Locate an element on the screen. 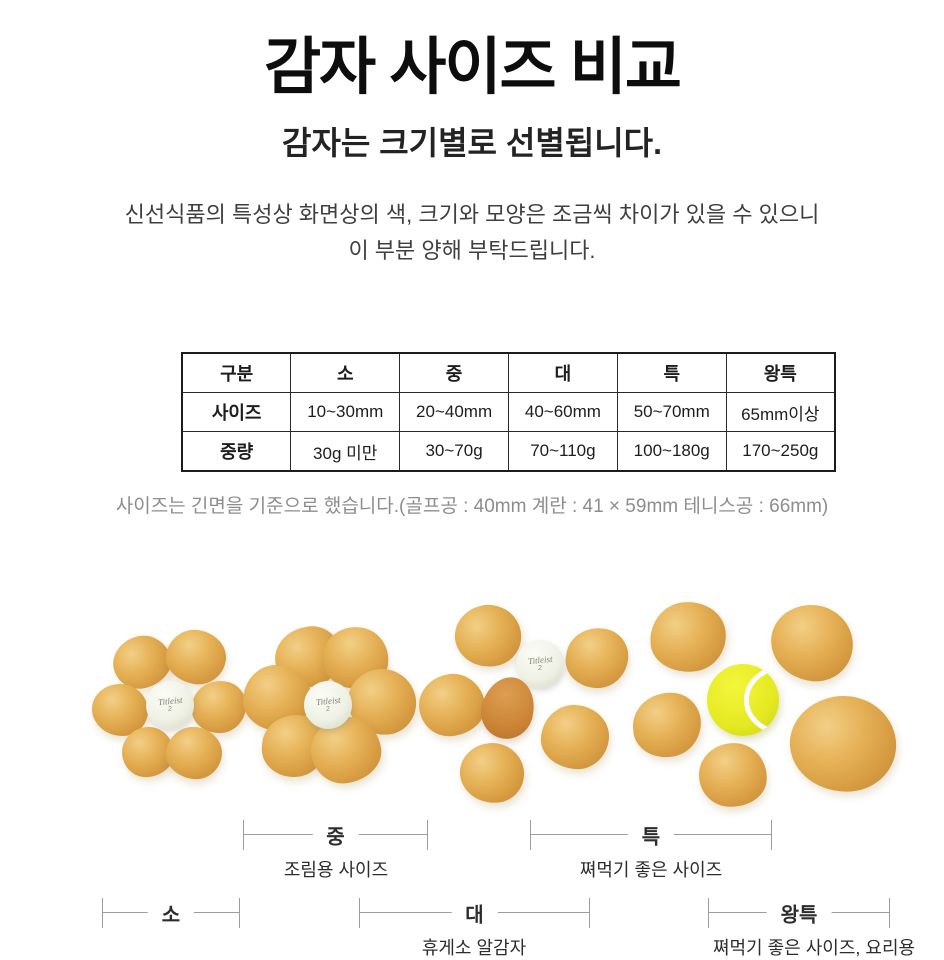 The image size is (944, 960). size-bracket: 소 is located at coordinates (171, 913).